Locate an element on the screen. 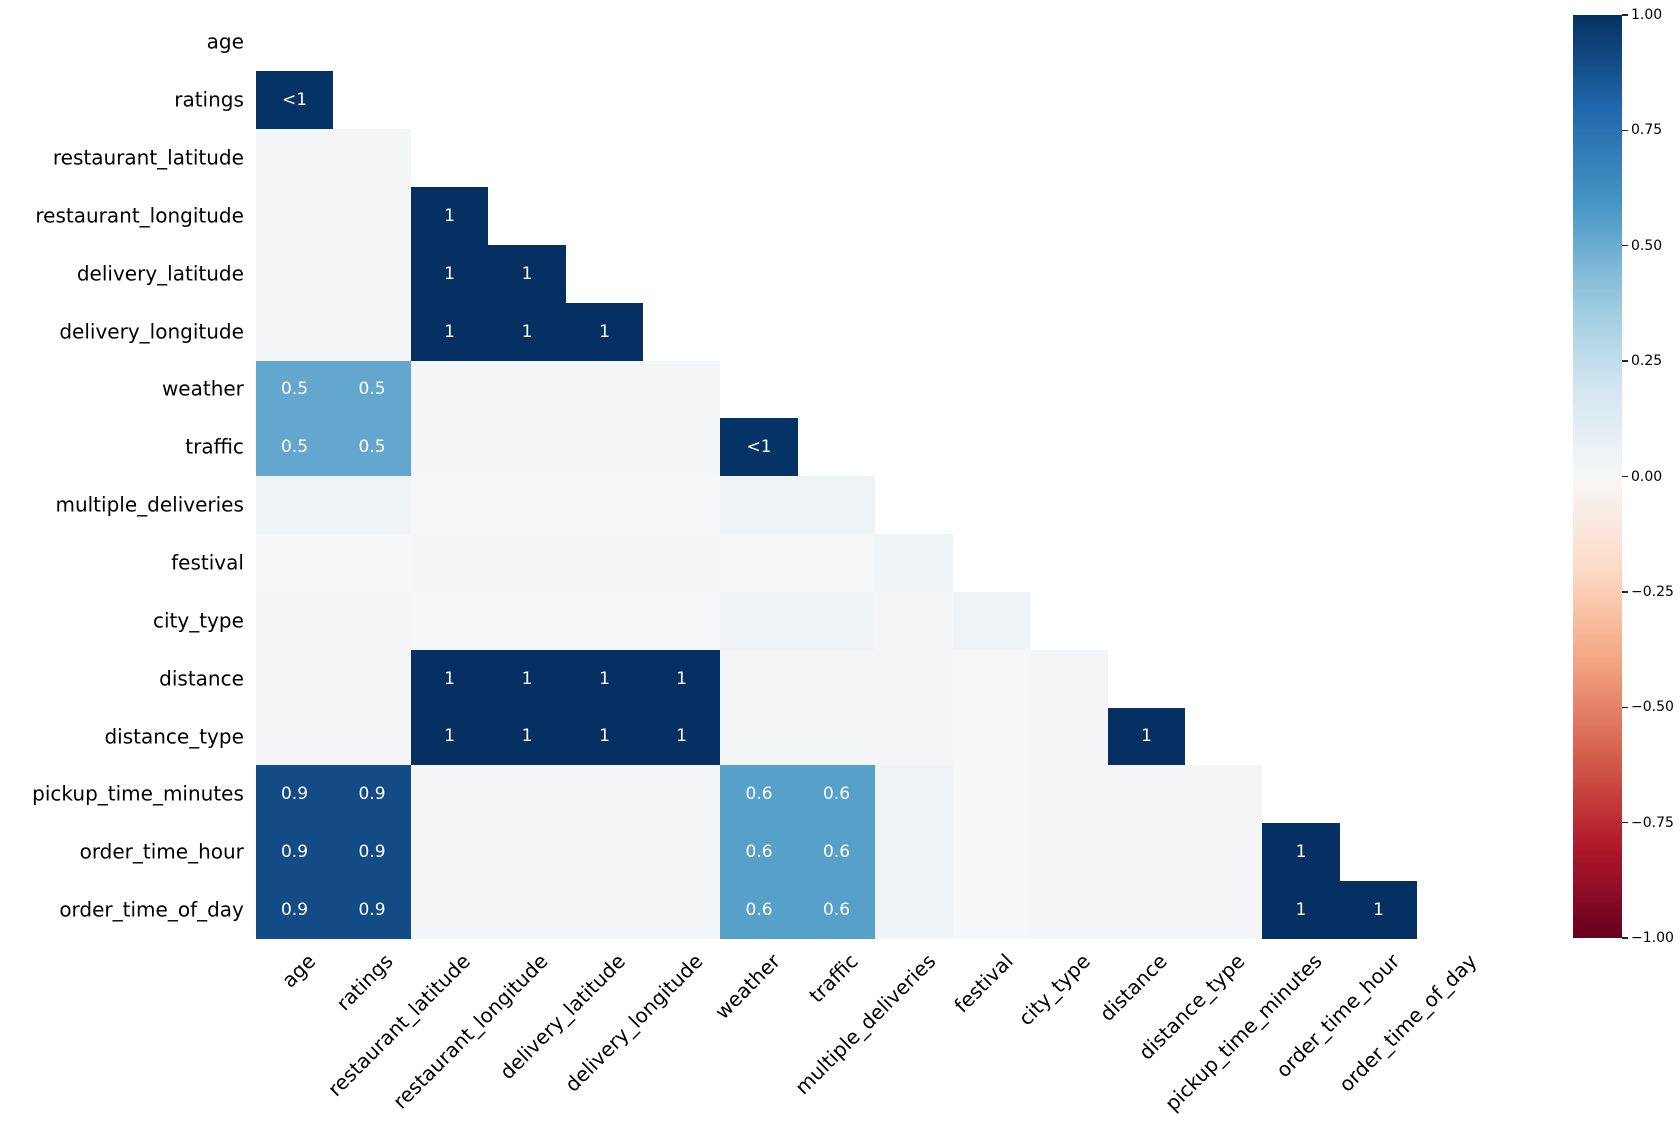 This screenshot has height=1141, width=1680. colorbar-tick-label: 1.00 is located at coordinates (1647, 15).